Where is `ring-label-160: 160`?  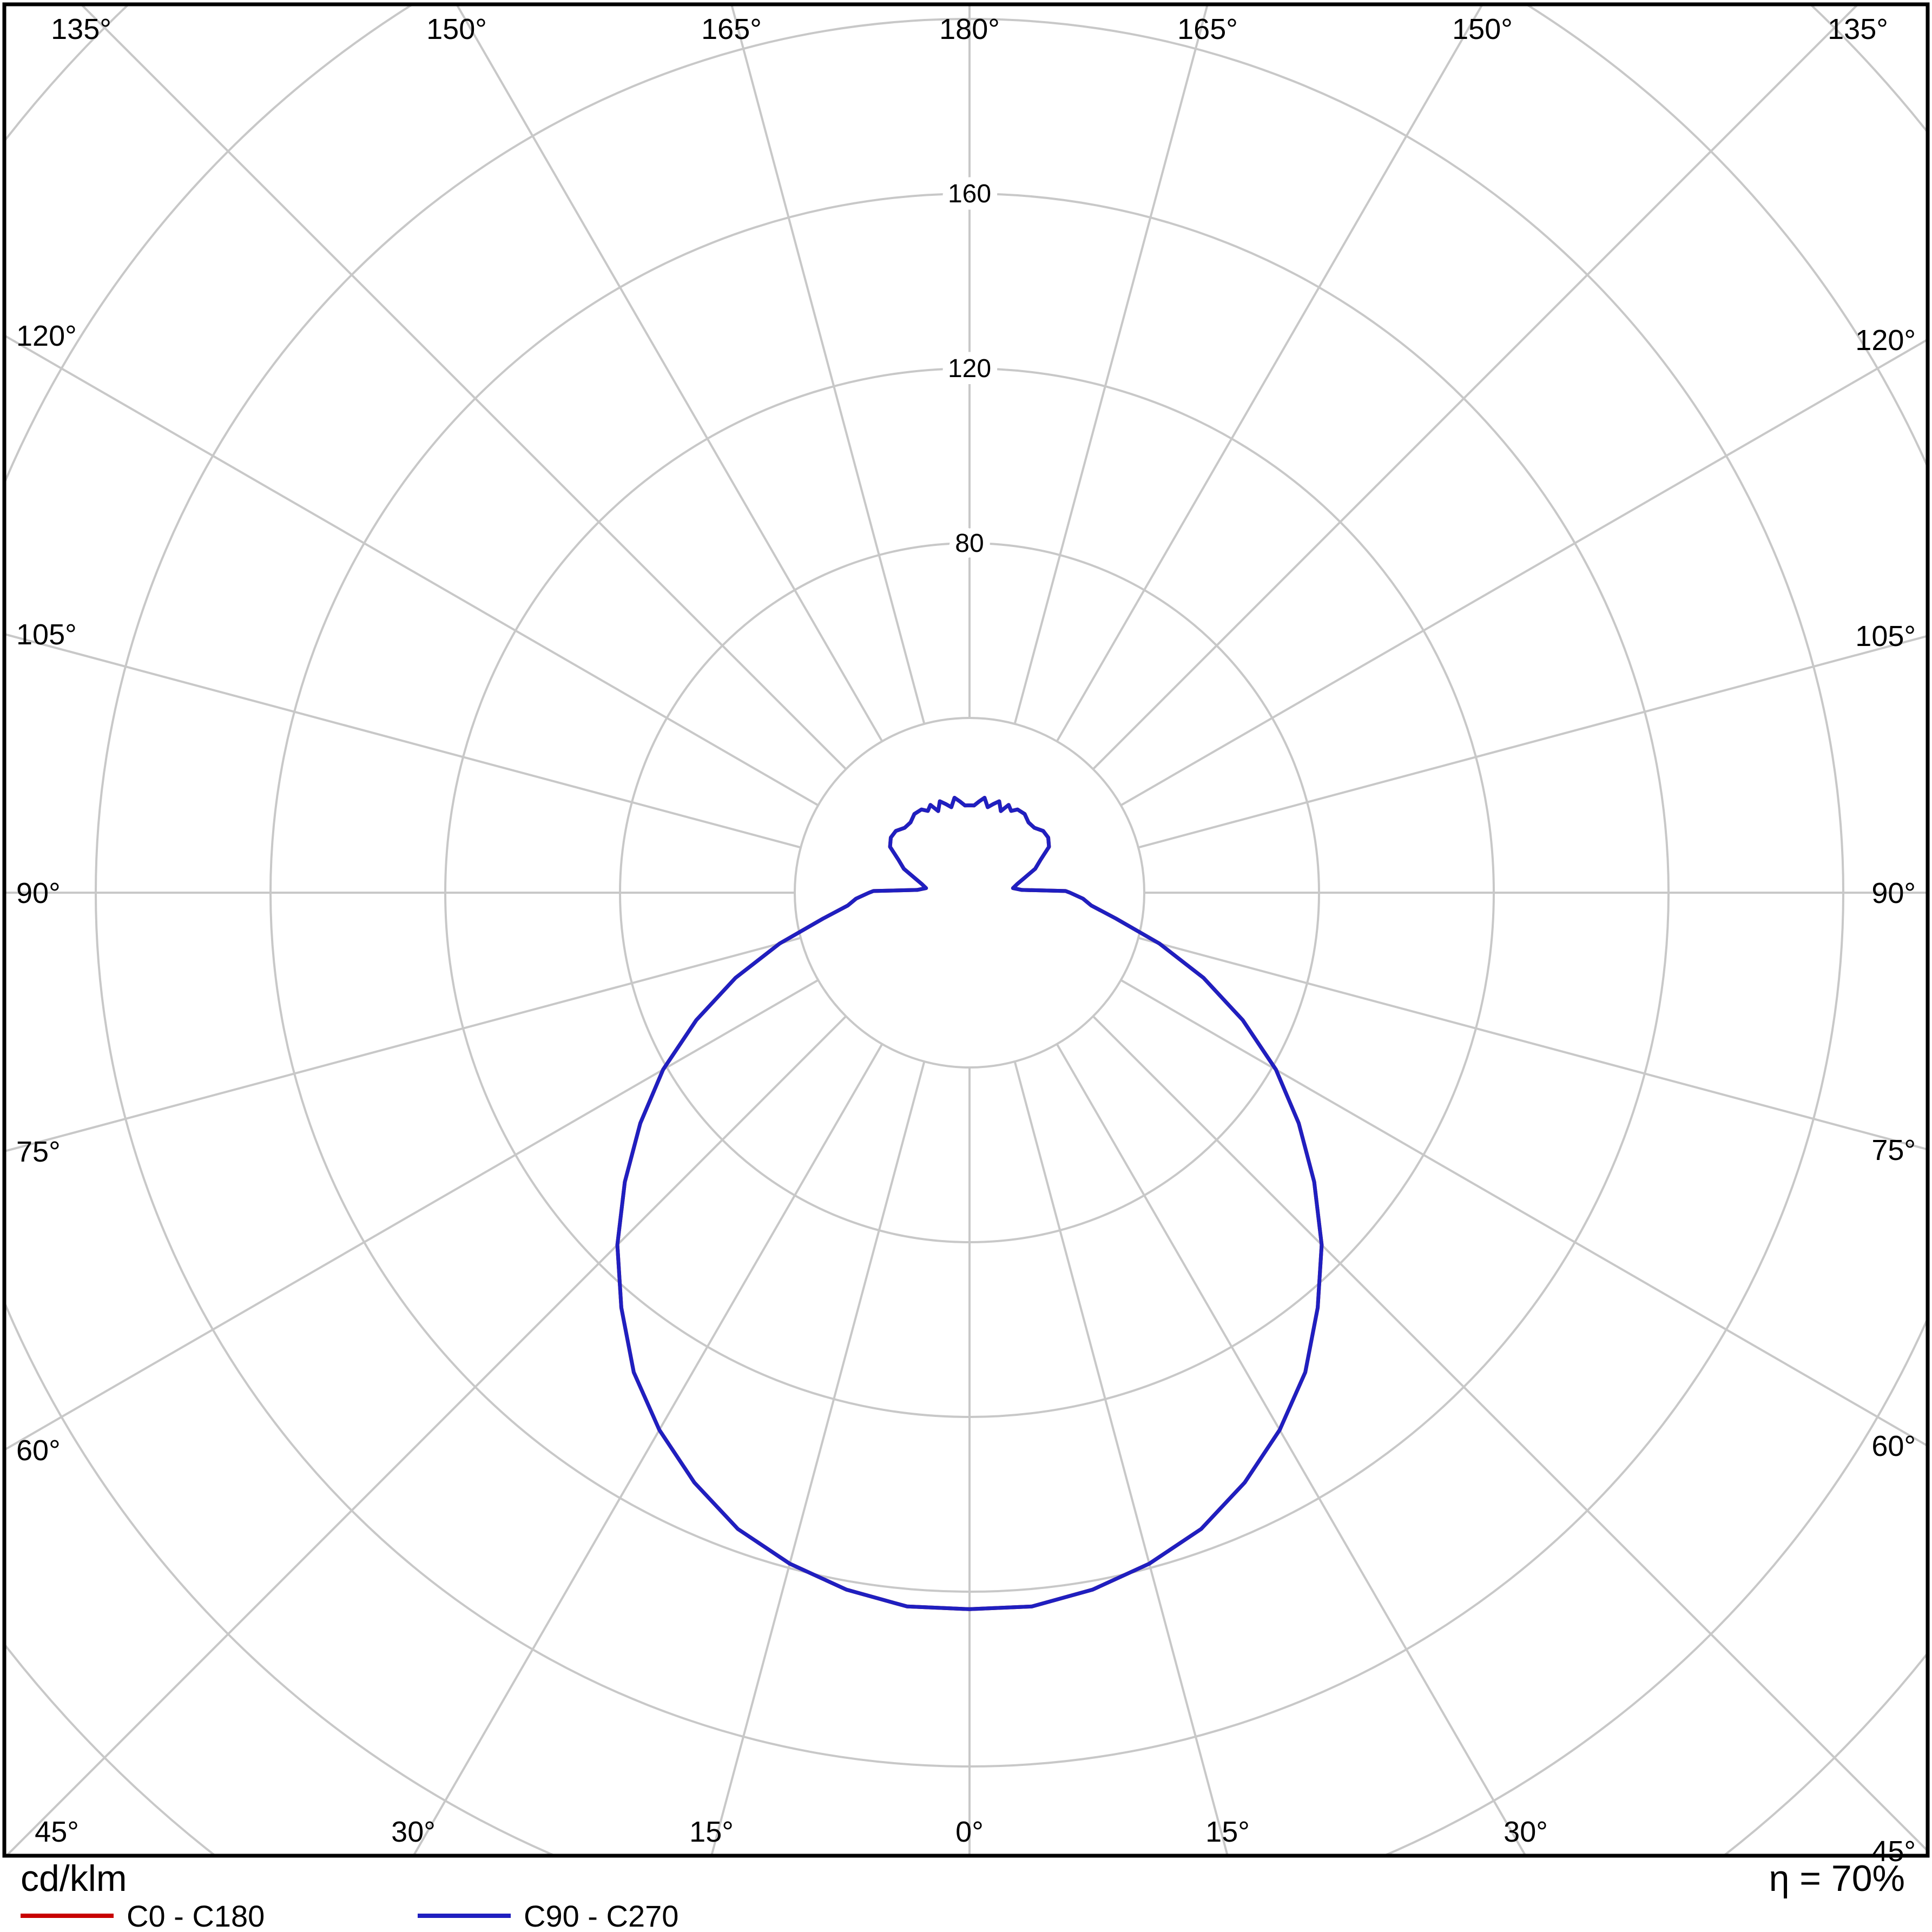
ring-label-160: 160 is located at coordinates (969, 194).